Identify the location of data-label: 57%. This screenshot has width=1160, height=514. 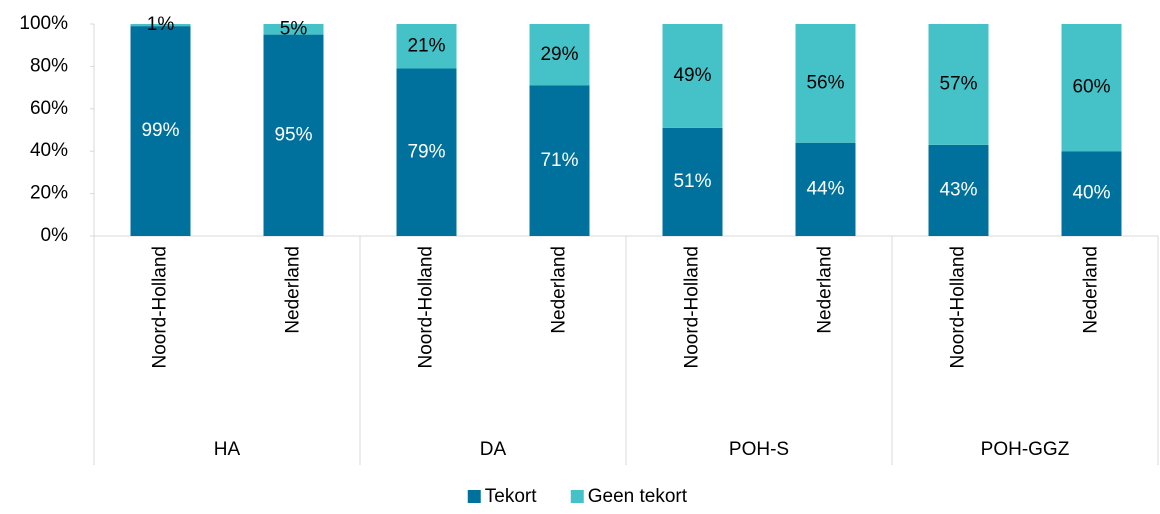
(958, 83).